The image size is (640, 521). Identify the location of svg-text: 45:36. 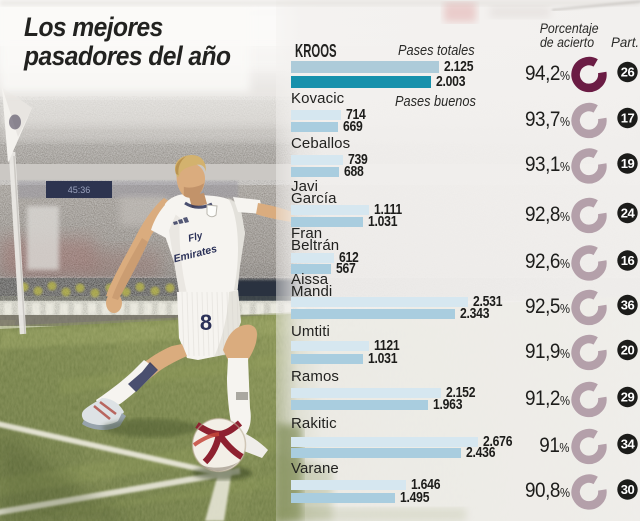
(79, 190).